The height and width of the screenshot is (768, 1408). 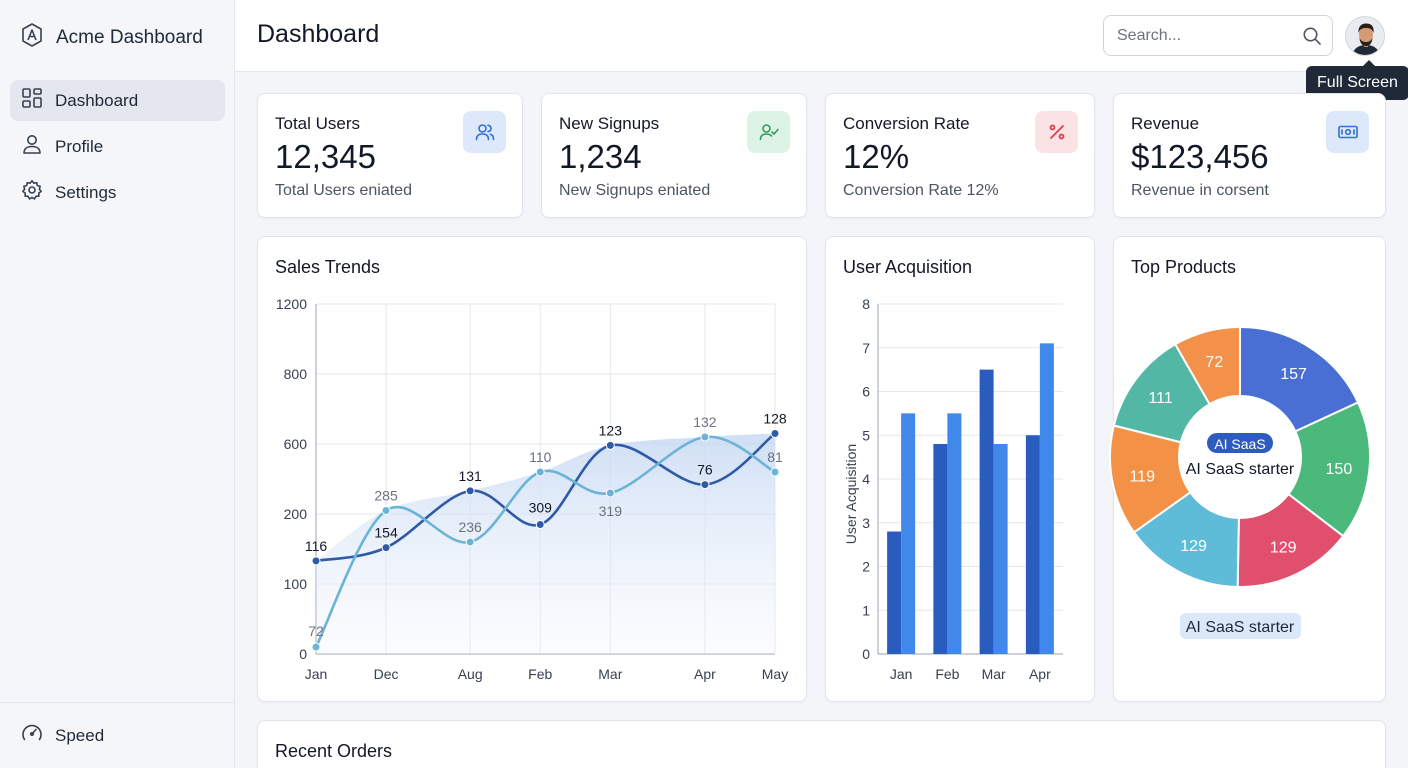 What do you see at coordinates (470, 674) in the screenshot?
I see `x-tick-label: Aug` at bounding box center [470, 674].